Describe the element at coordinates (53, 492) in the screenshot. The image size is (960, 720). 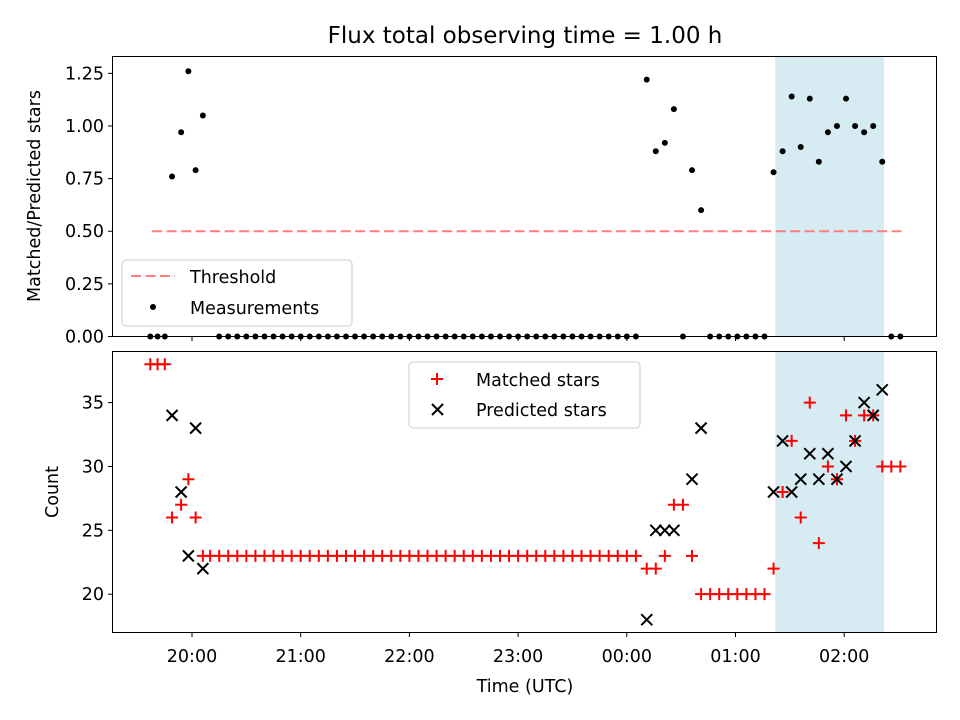
I see `bottom-y-axis-label: Count` at that location.